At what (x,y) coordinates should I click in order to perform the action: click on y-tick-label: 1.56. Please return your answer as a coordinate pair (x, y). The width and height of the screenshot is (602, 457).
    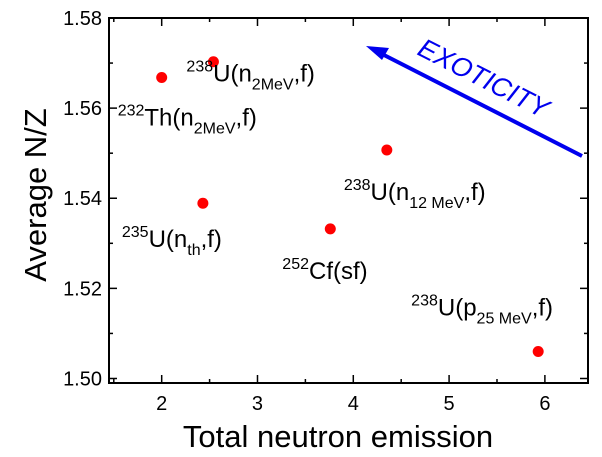
    Looking at the image, I should click on (82, 109).